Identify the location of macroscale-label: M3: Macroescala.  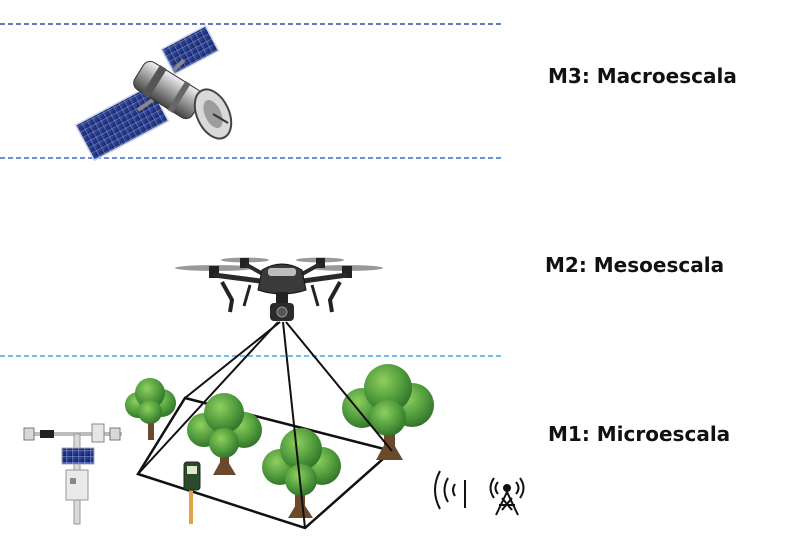
(642, 76).